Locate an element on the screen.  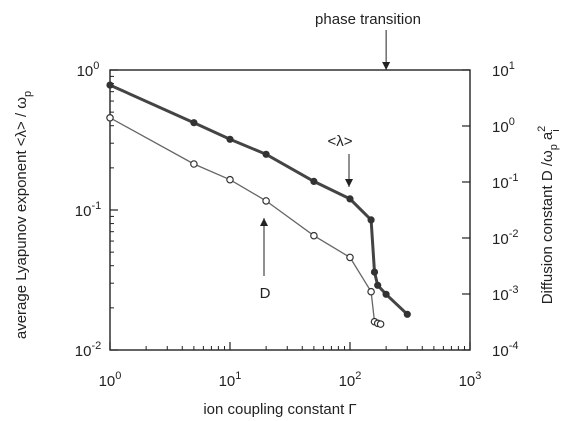
x-axis-title: ion coupling constant Γ is located at coordinates (279, 409).